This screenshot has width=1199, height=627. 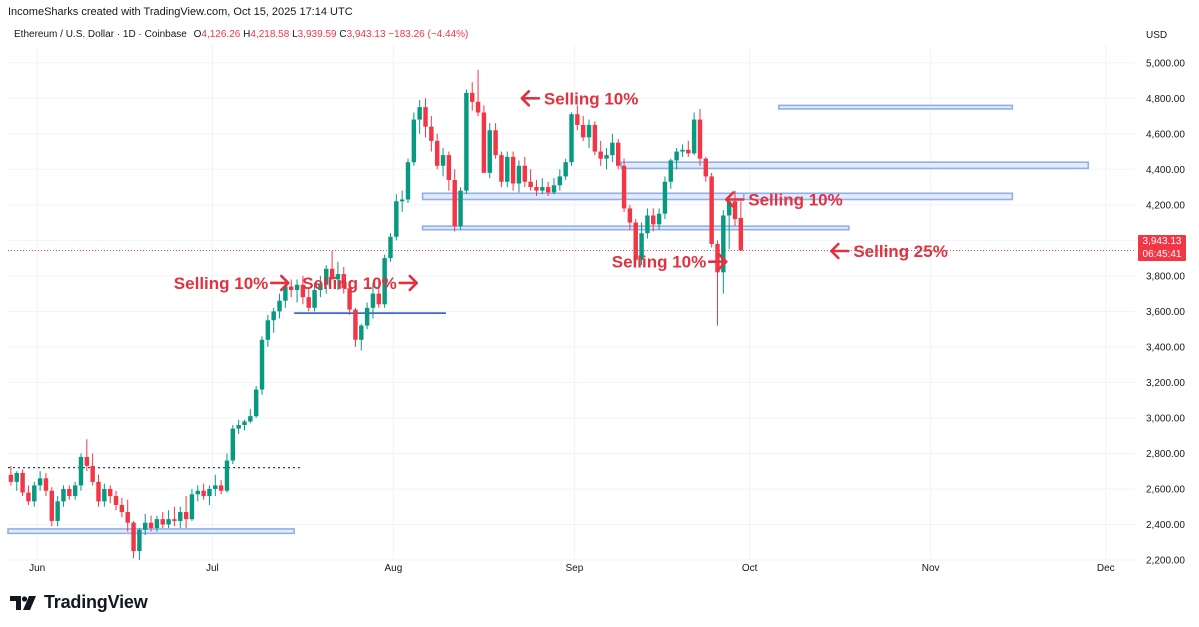 I want to click on low-value: 3,939.59, so click(x=317, y=34).